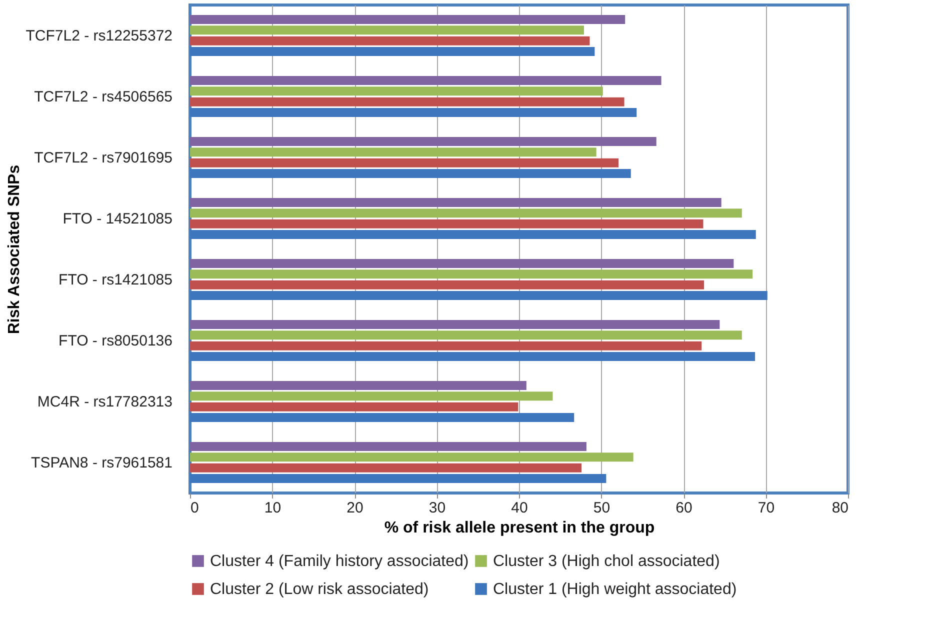 This screenshot has width=935, height=626. What do you see at coordinates (115, 341) in the screenshot?
I see `y-tick-label: FTO - rs8050136` at bounding box center [115, 341].